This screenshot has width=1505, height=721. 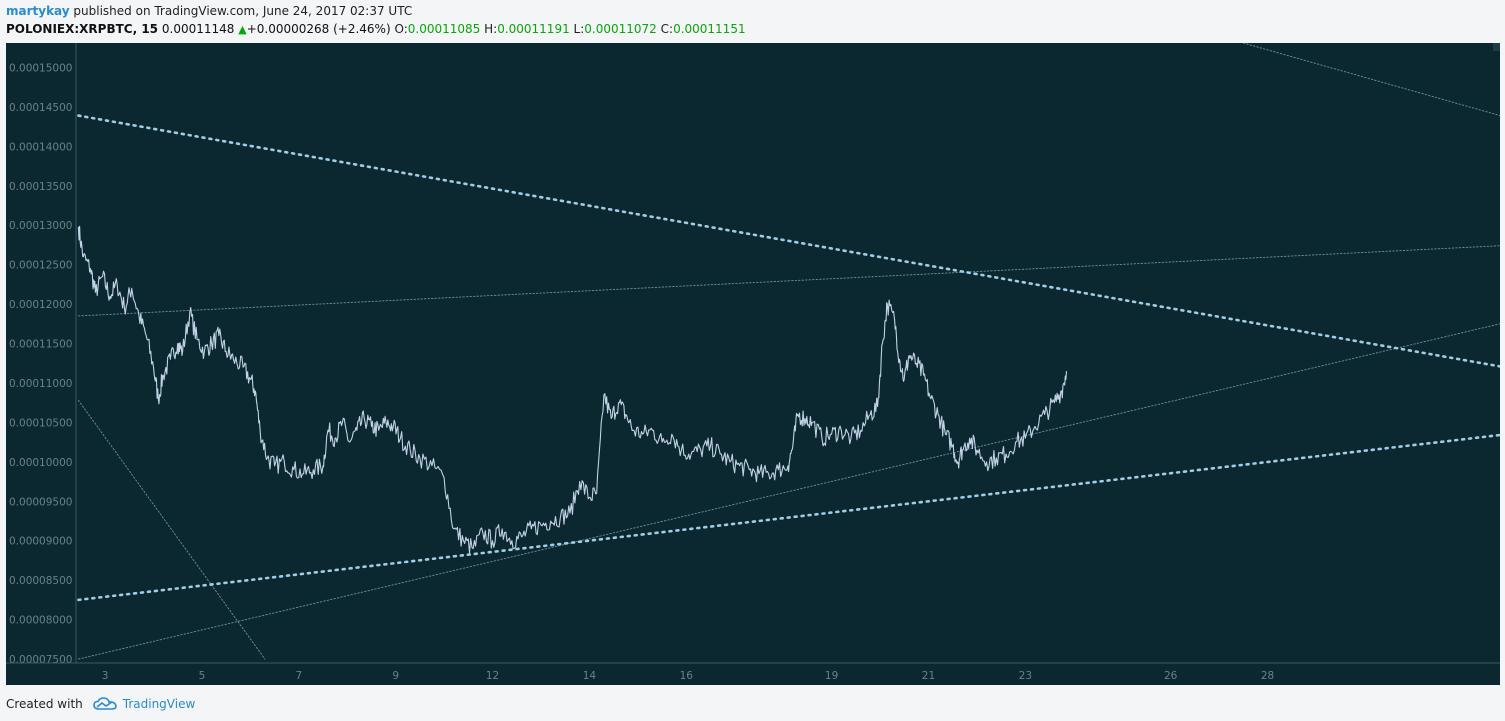 I want to click on y-tick-label: 0.00010500, so click(x=40, y=423).